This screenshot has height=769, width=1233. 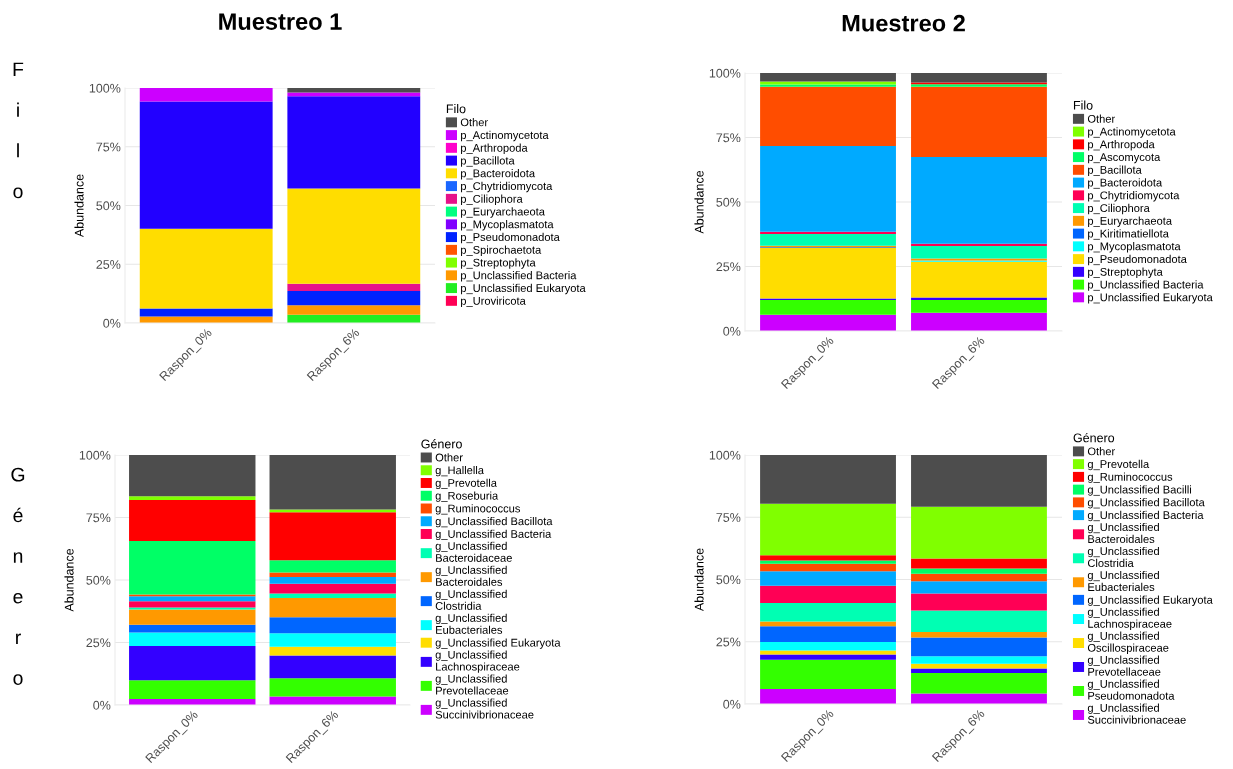 What do you see at coordinates (456, 109) in the screenshot?
I see `legend-title: Filo` at bounding box center [456, 109].